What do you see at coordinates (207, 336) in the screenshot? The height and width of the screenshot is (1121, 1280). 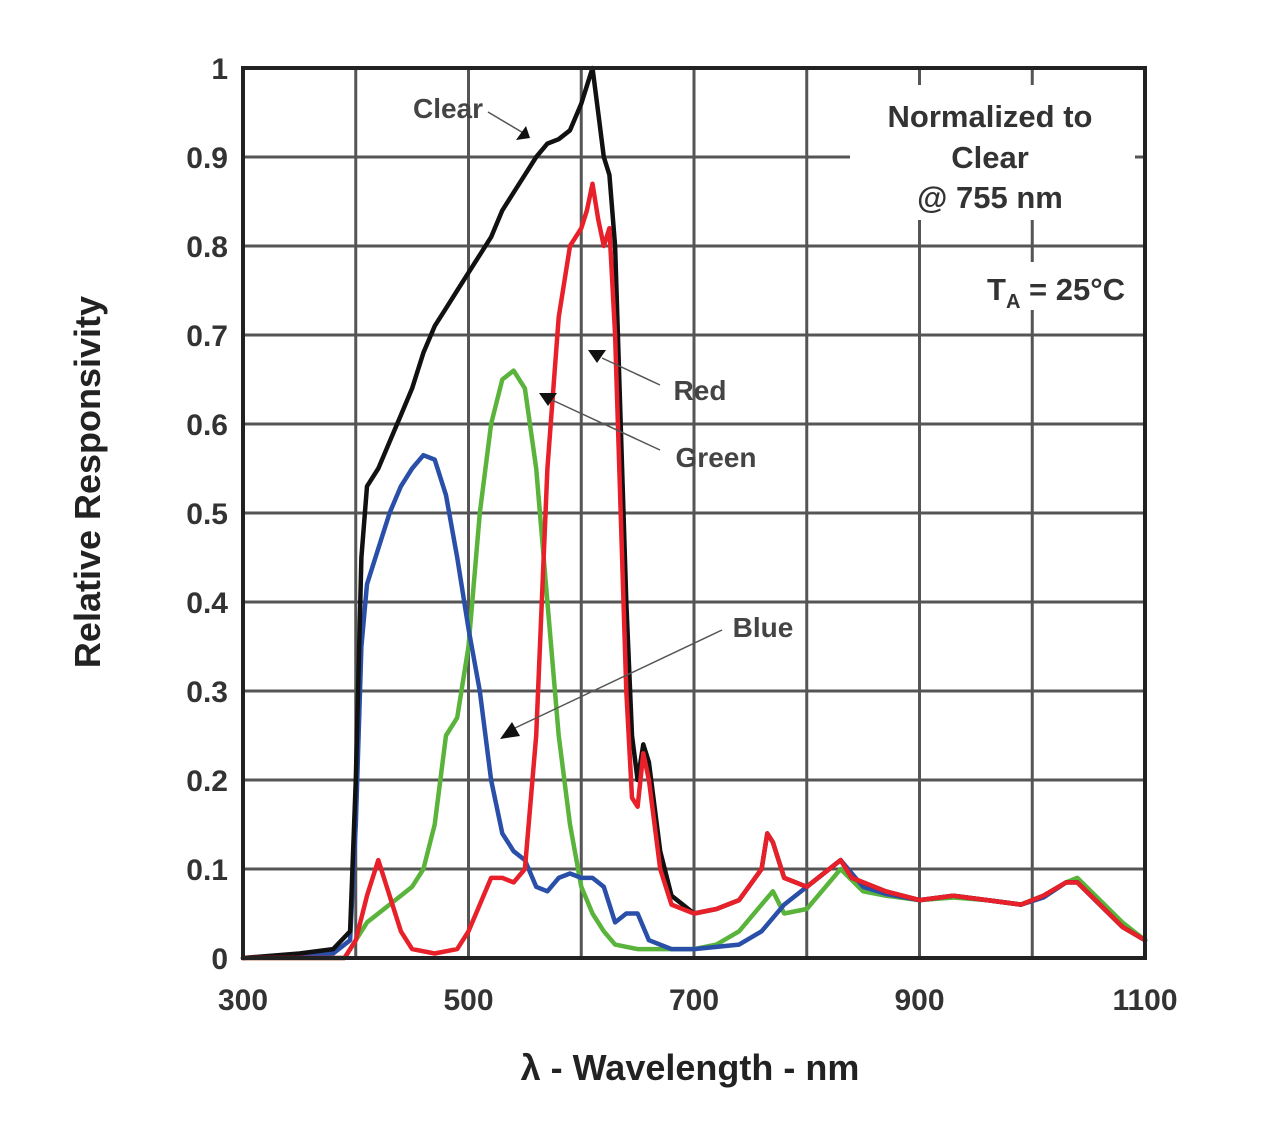 I see `y-tick-label: 0.7` at bounding box center [207, 336].